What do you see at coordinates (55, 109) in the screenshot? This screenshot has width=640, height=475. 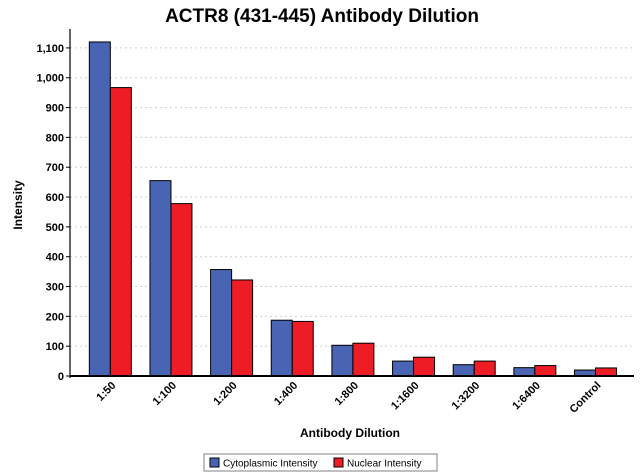 I see `y-tick-label: 900` at bounding box center [55, 109].